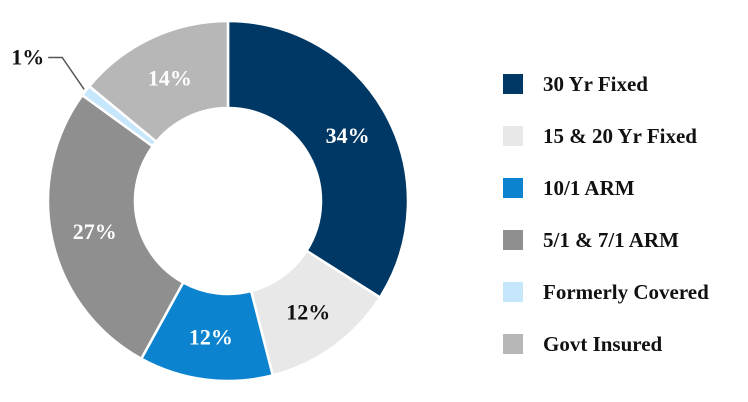 The width and height of the screenshot is (748, 402). Describe the element at coordinates (66, 73) in the screenshot. I see `leader-line-formerly-covered` at that location.